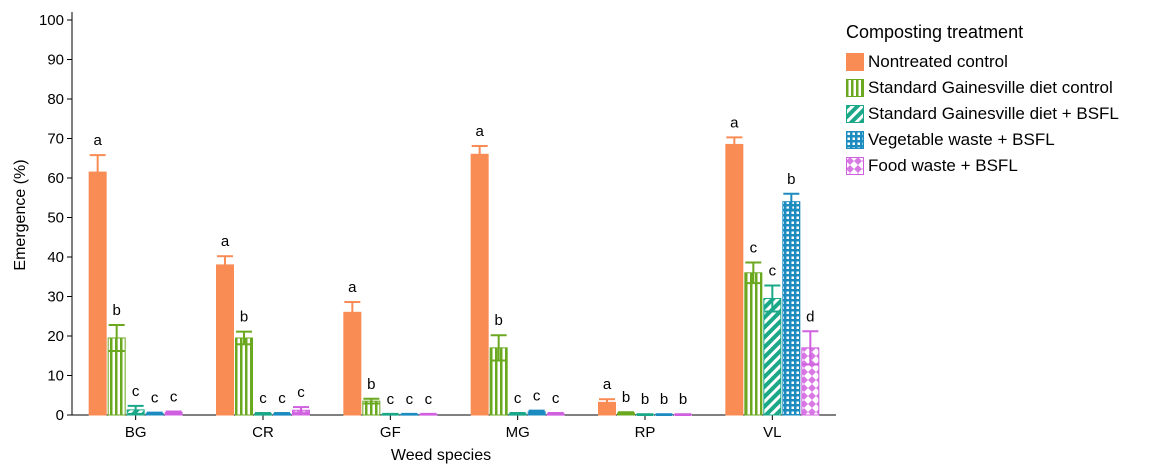 This screenshot has width=1169, height=464. I want to click on legend-label: Vegetable waste + BSFL, so click(961, 139).